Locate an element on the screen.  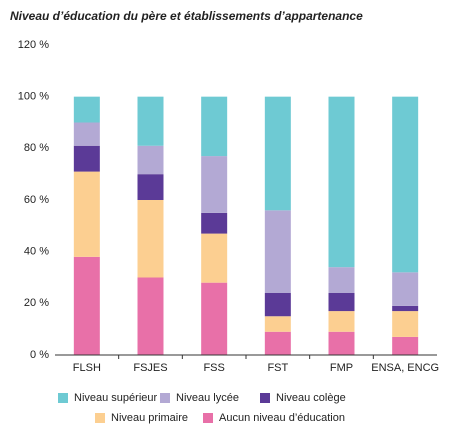
y-tick-label: 120 % is located at coordinates (33, 45).